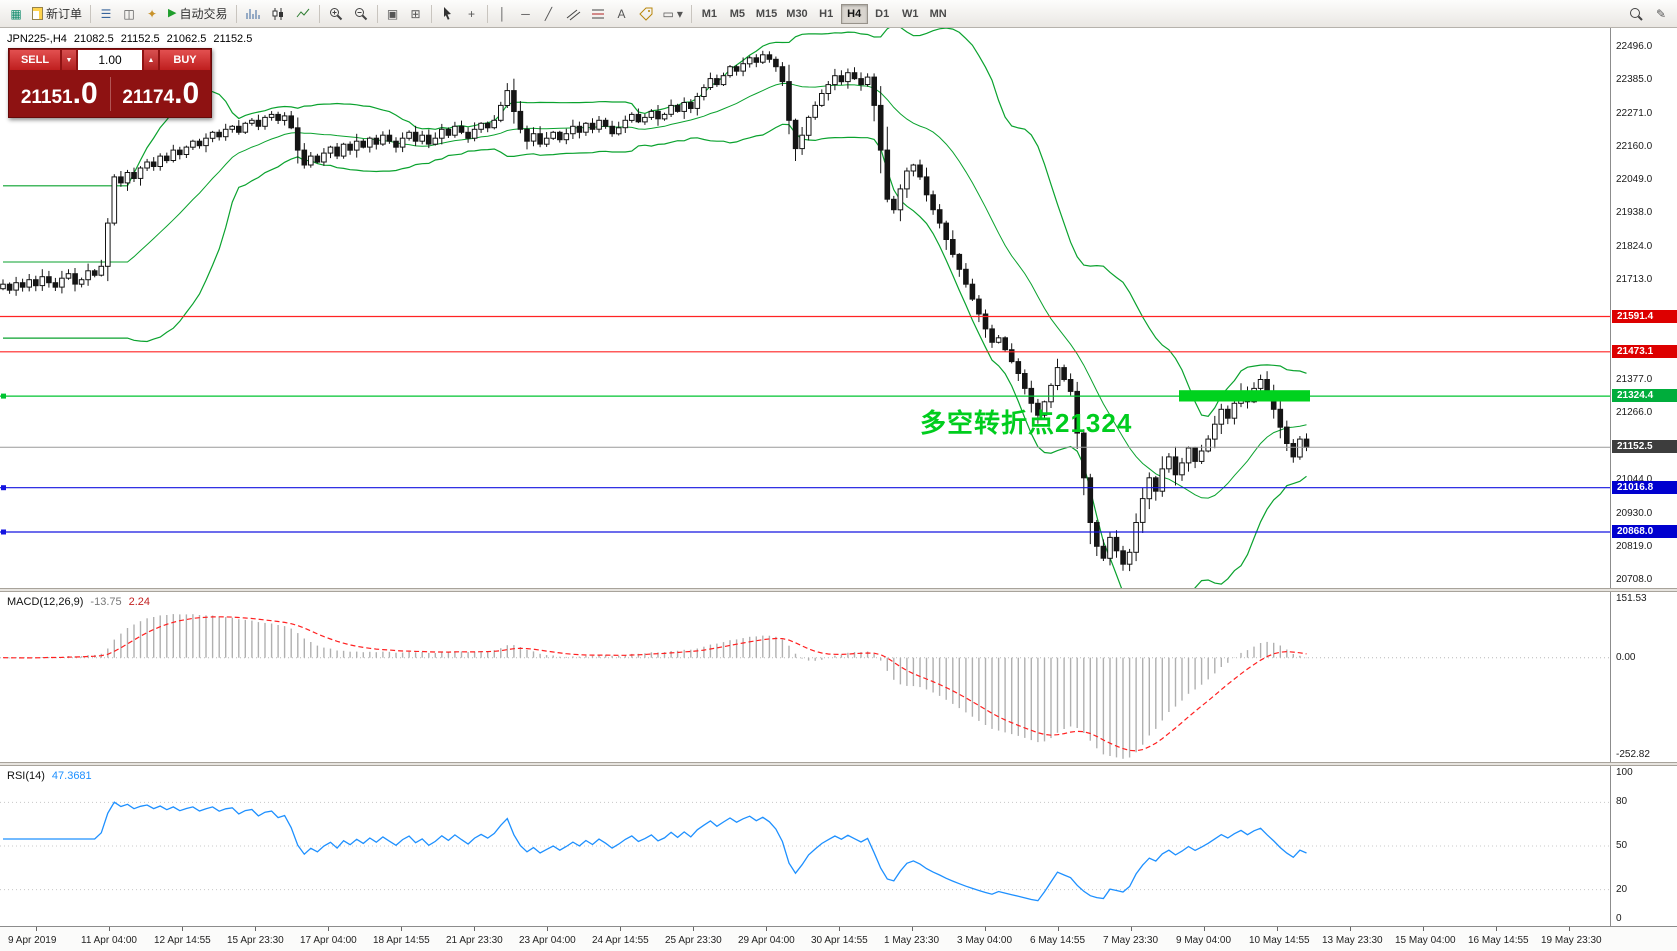 The height and width of the screenshot is (951, 1677). What do you see at coordinates (1643, 846) in the screenshot?
I see `rsi-axis: 100 80 50 20 0` at bounding box center [1643, 846].